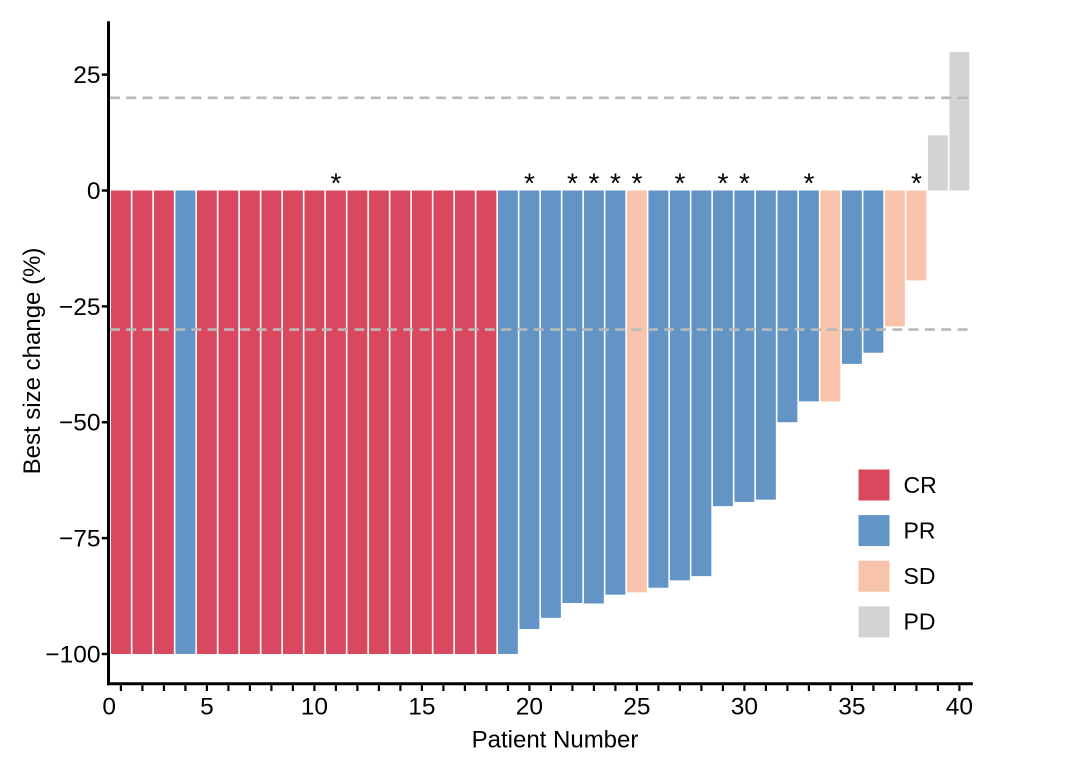  What do you see at coordinates (959, 707) in the screenshot?
I see `svg-text: 40` at bounding box center [959, 707].